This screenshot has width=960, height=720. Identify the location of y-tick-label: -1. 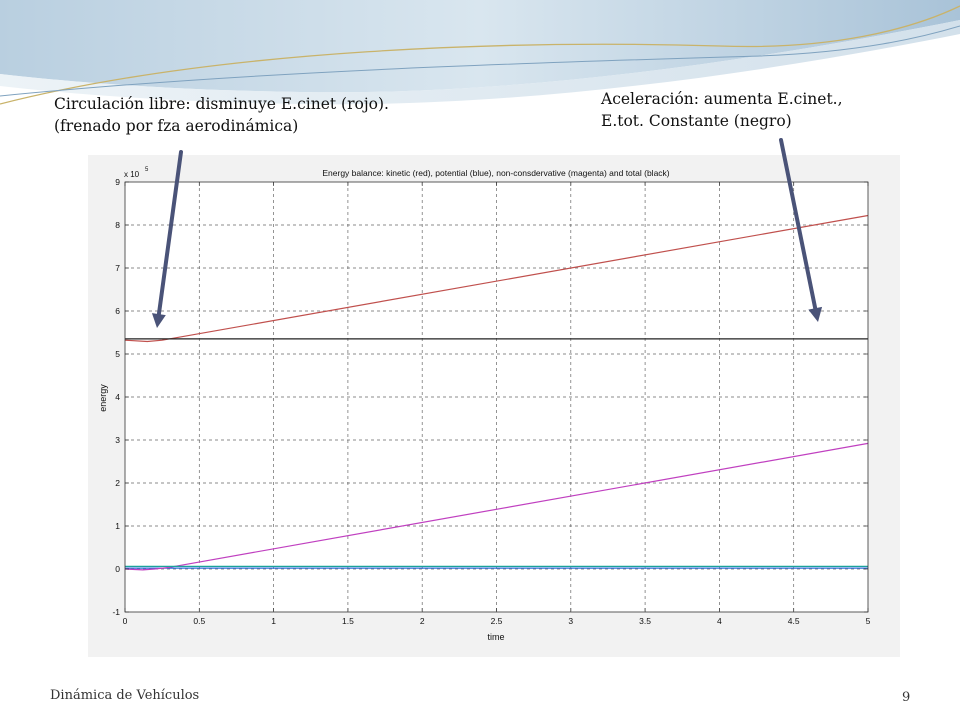
(116, 612).